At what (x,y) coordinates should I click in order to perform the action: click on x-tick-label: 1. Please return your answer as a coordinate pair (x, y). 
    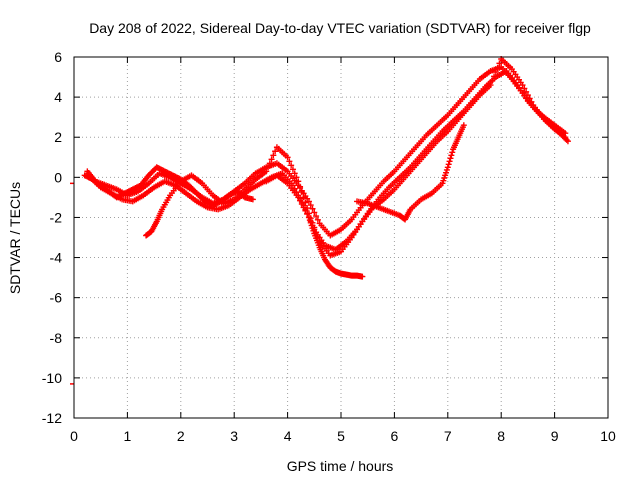
    Looking at the image, I should click on (128, 436).